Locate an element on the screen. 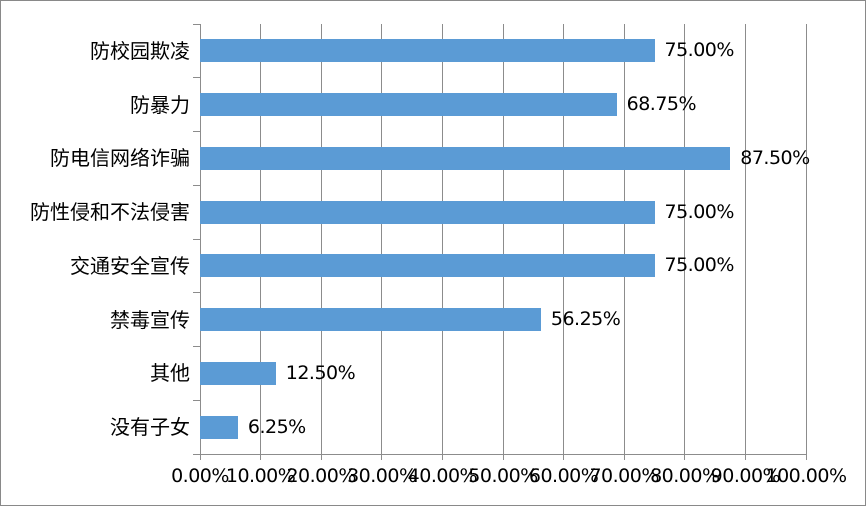  data-label: 87.50% is located at coordinates (775, 157).